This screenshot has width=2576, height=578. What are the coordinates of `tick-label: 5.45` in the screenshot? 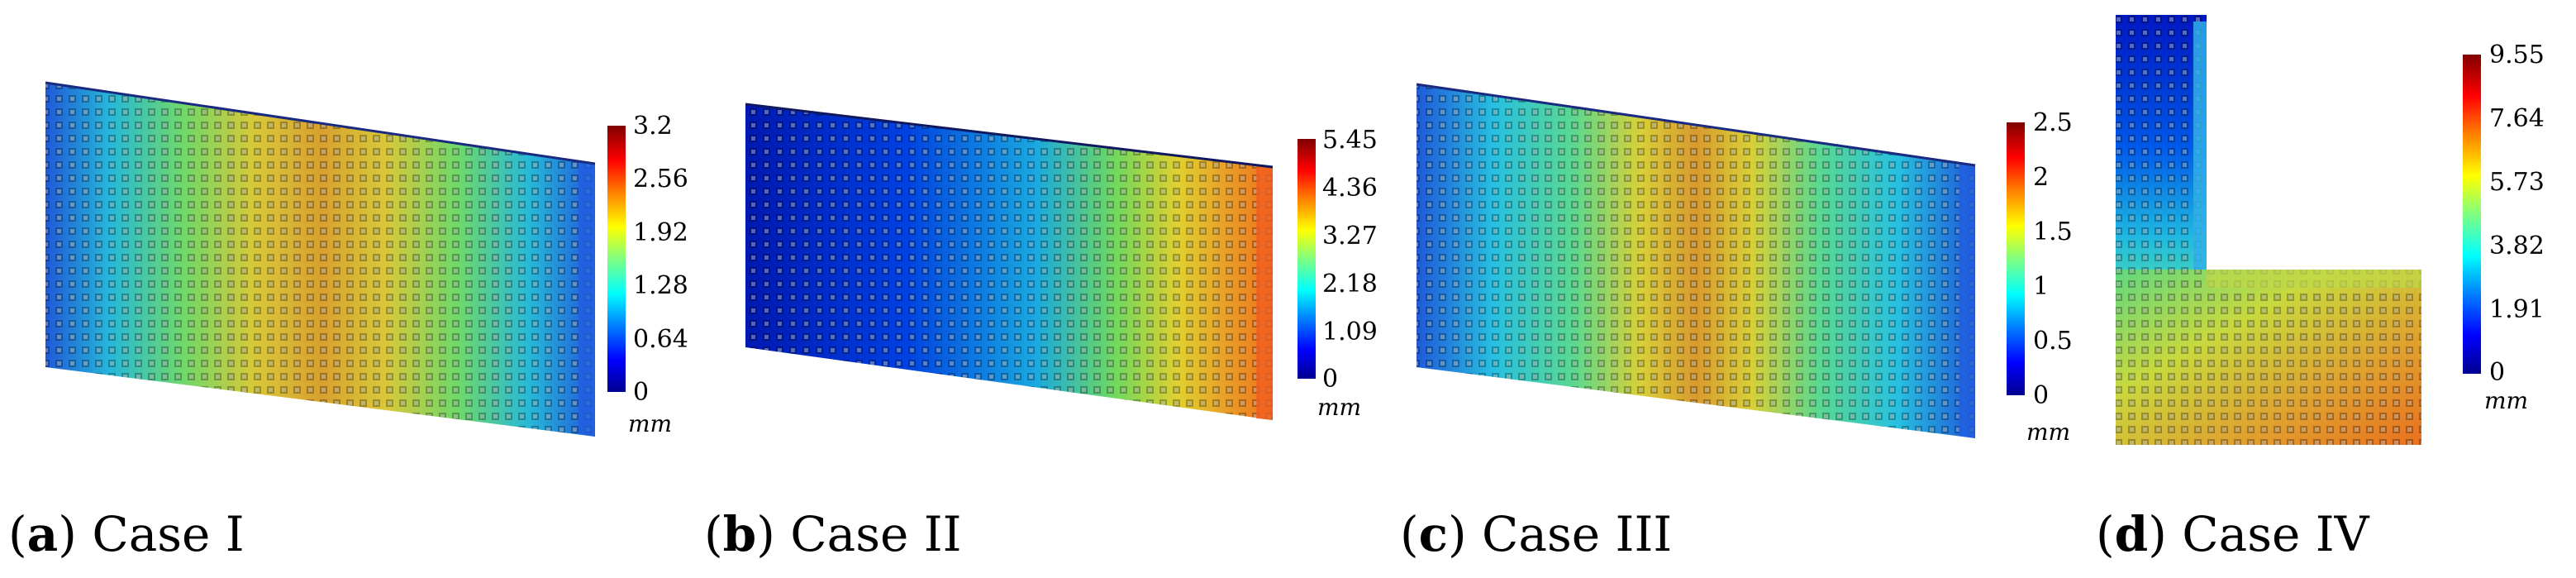 It's located at (1350, 140).